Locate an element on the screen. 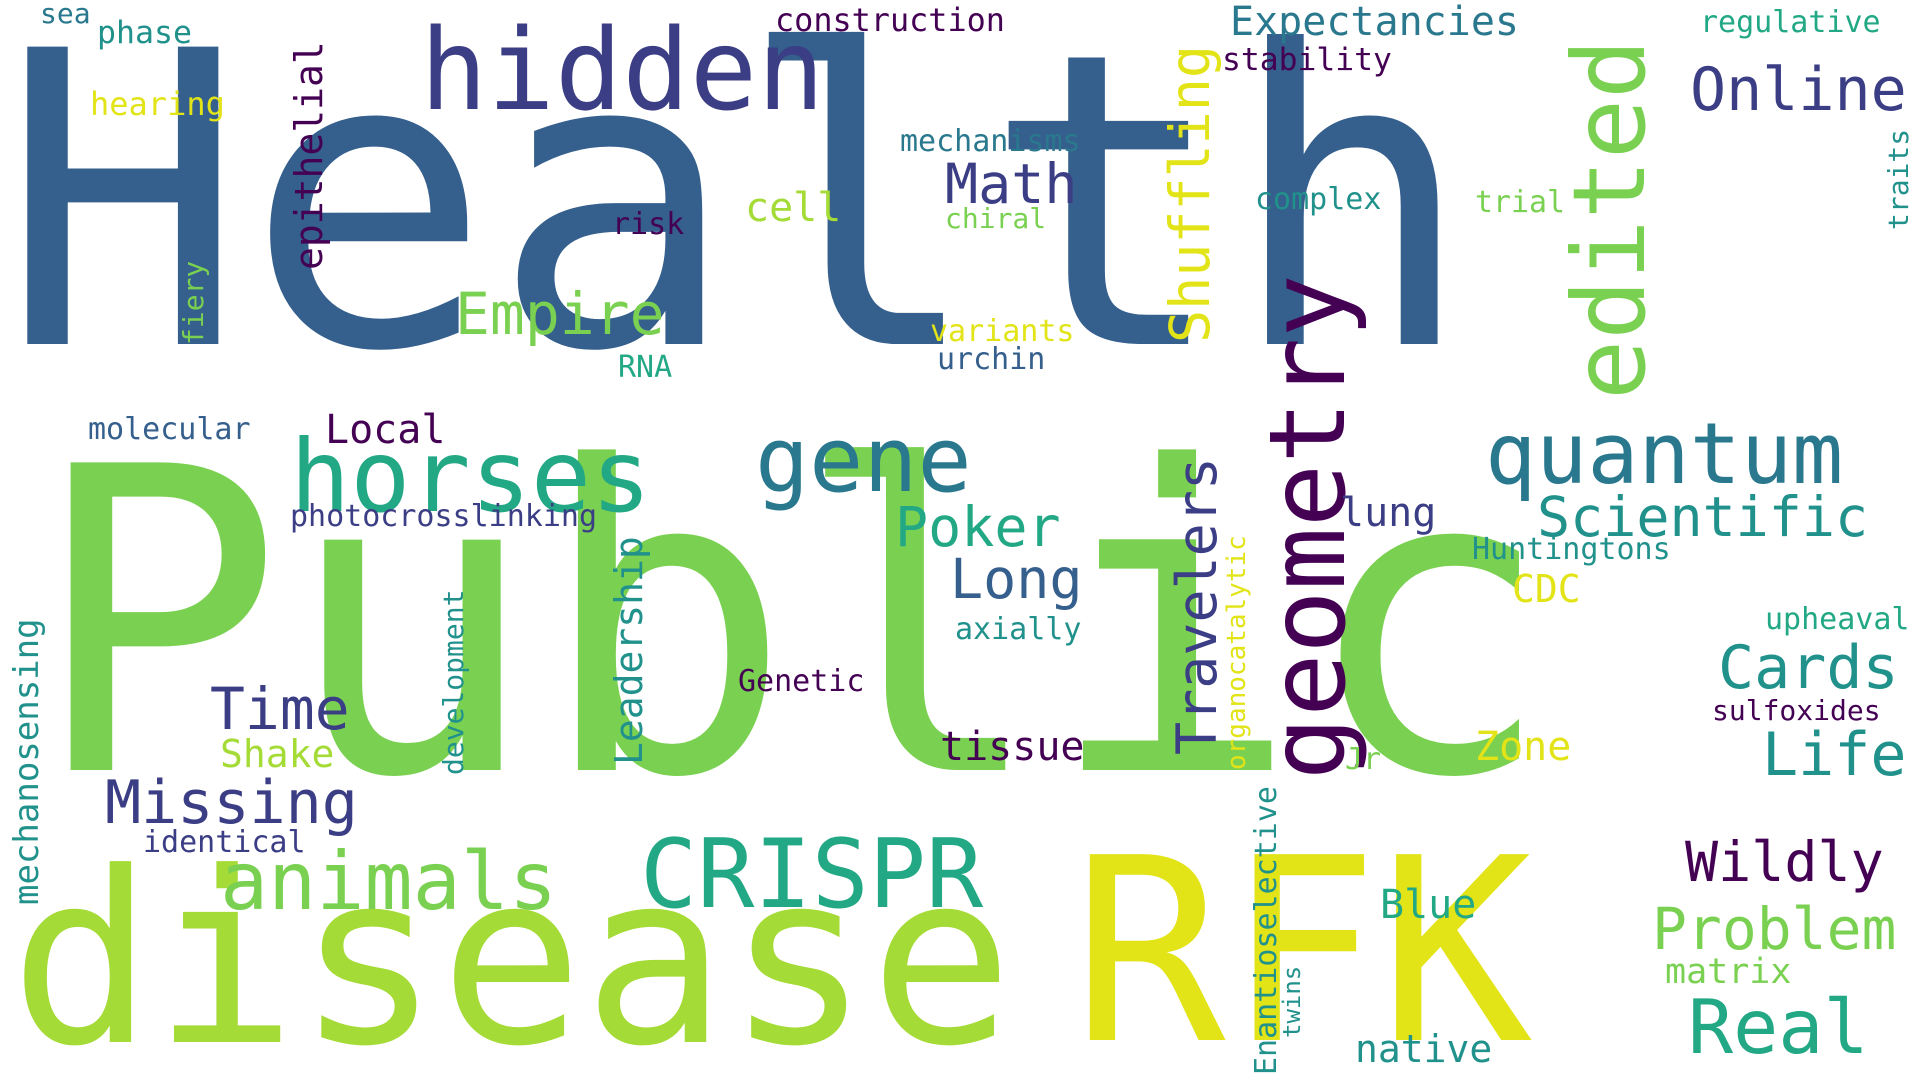 The image size is (1920, 1080). word-gene: gene is located at coordinates (863, 460).